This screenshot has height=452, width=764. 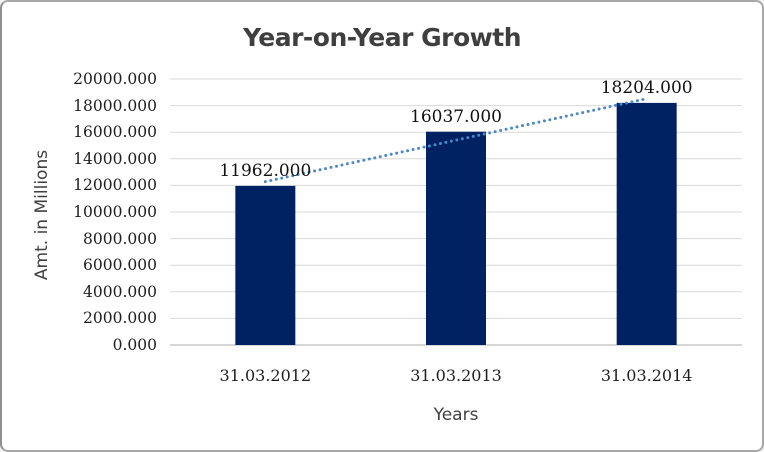 What do you see at coordinates (120, 291) in the screenshot?
I see `y-tick-label: 4000.000` at bounding box center [120, 291].